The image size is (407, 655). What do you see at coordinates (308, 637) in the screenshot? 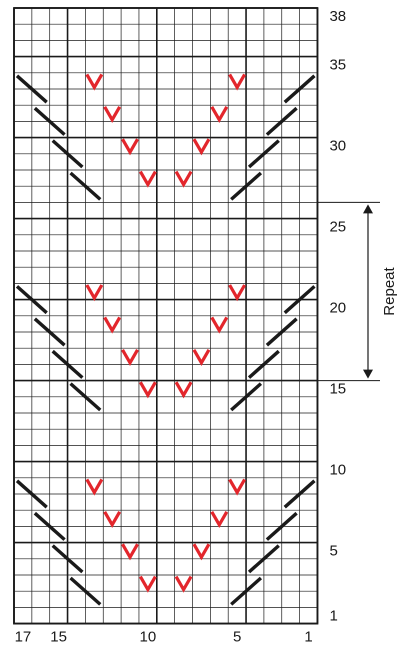
I see `column-label: 1` at bounding box center [308, 637].